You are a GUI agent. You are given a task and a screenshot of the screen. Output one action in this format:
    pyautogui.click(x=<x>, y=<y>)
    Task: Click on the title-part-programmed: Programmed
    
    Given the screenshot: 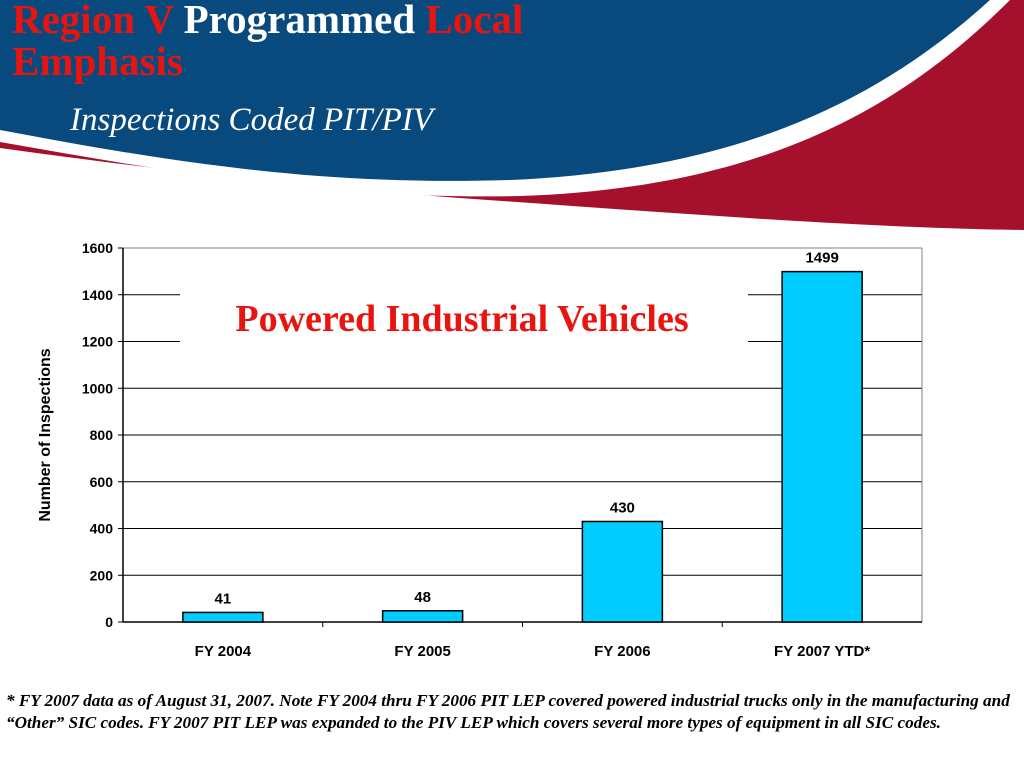 What is the action you would take?
    pyautogui.click(x=299, y=21)
    